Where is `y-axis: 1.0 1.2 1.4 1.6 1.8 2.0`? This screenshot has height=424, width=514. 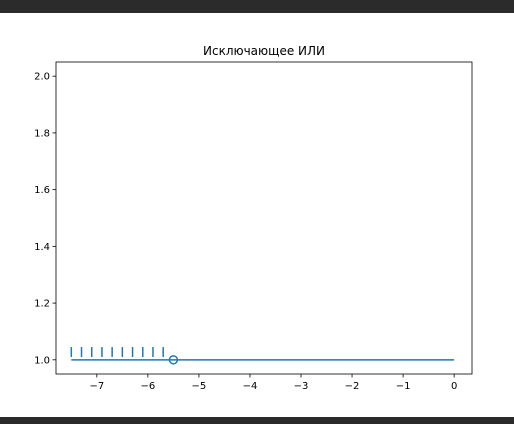
y-axis: 1.0 1.2 1.4 1.6 1.8 2.0 is located at coordinates (45, 219).